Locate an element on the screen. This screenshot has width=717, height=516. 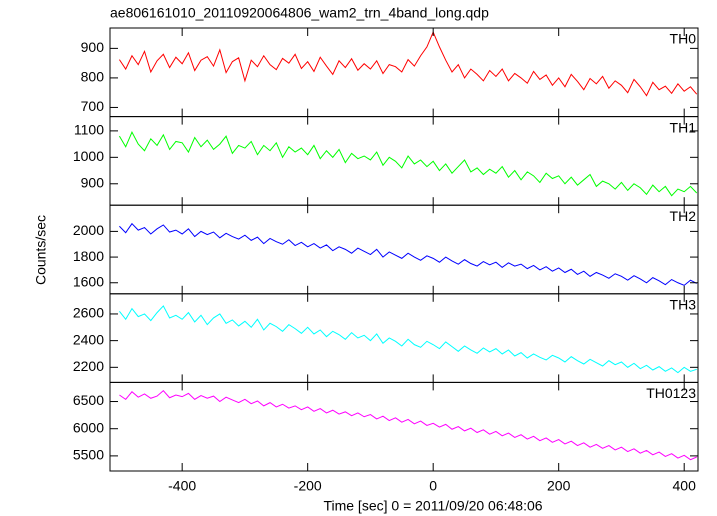
panel-label: TH0123 is located at coordinates (671, 393).